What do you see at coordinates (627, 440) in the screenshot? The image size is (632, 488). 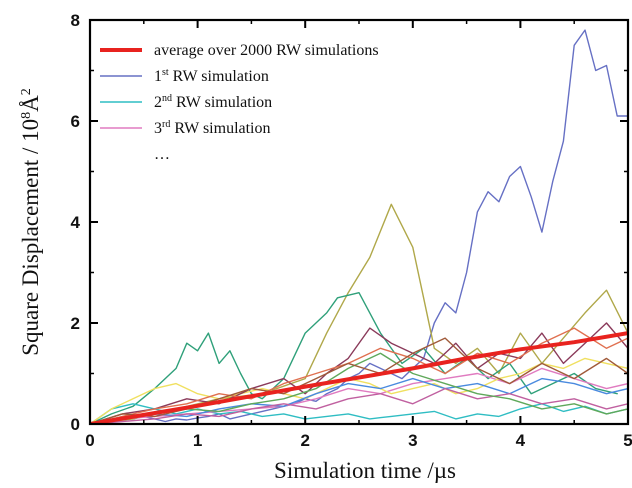 I see `x-tick-label: 5` at bounding box center [627, 440].